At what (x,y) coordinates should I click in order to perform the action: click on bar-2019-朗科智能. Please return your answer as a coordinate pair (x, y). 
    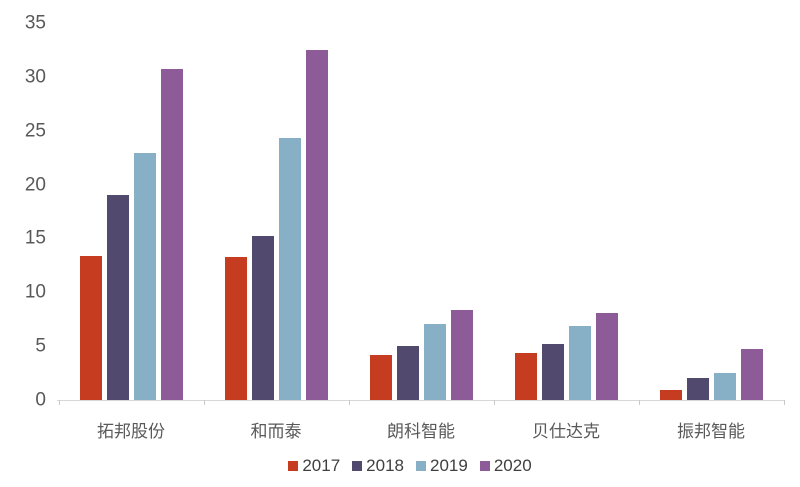
    Looking at the image, I should click on (434, 361).